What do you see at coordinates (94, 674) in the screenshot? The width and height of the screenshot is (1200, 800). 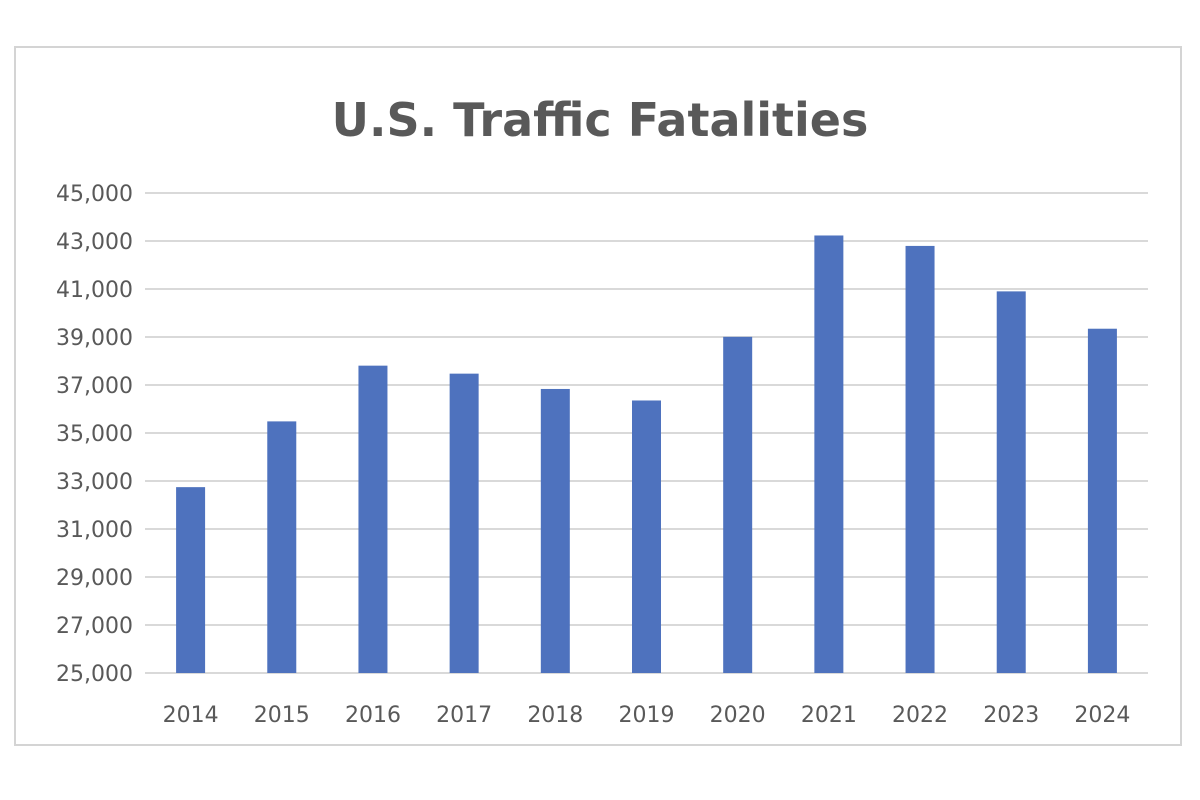 I see `y-tick-label: 25,000` at bounding box center [94, 674].